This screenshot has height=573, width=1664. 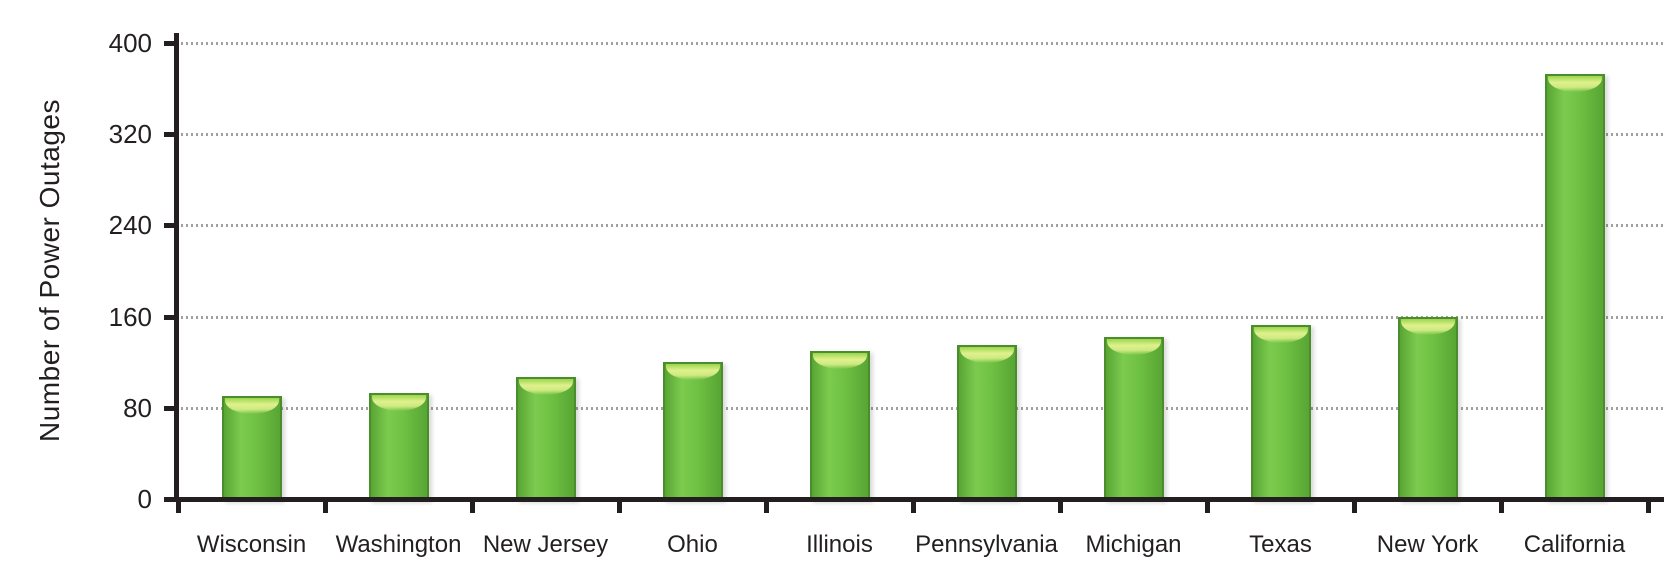 I want to click on x-tick-label-wisconsin: Wisconsin, so click(x=251, y=544).